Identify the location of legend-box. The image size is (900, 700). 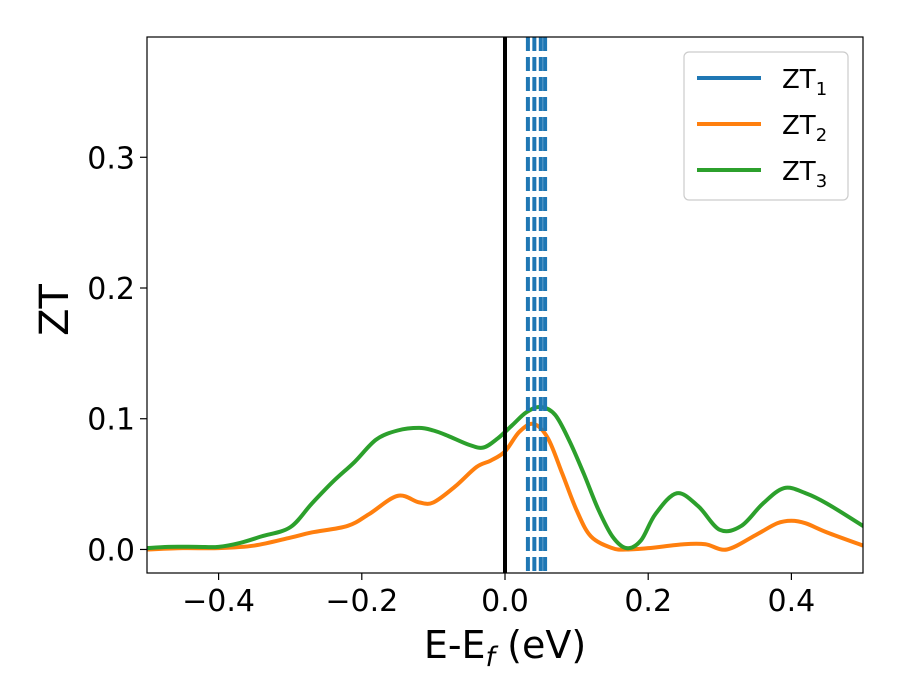
(766, 126).